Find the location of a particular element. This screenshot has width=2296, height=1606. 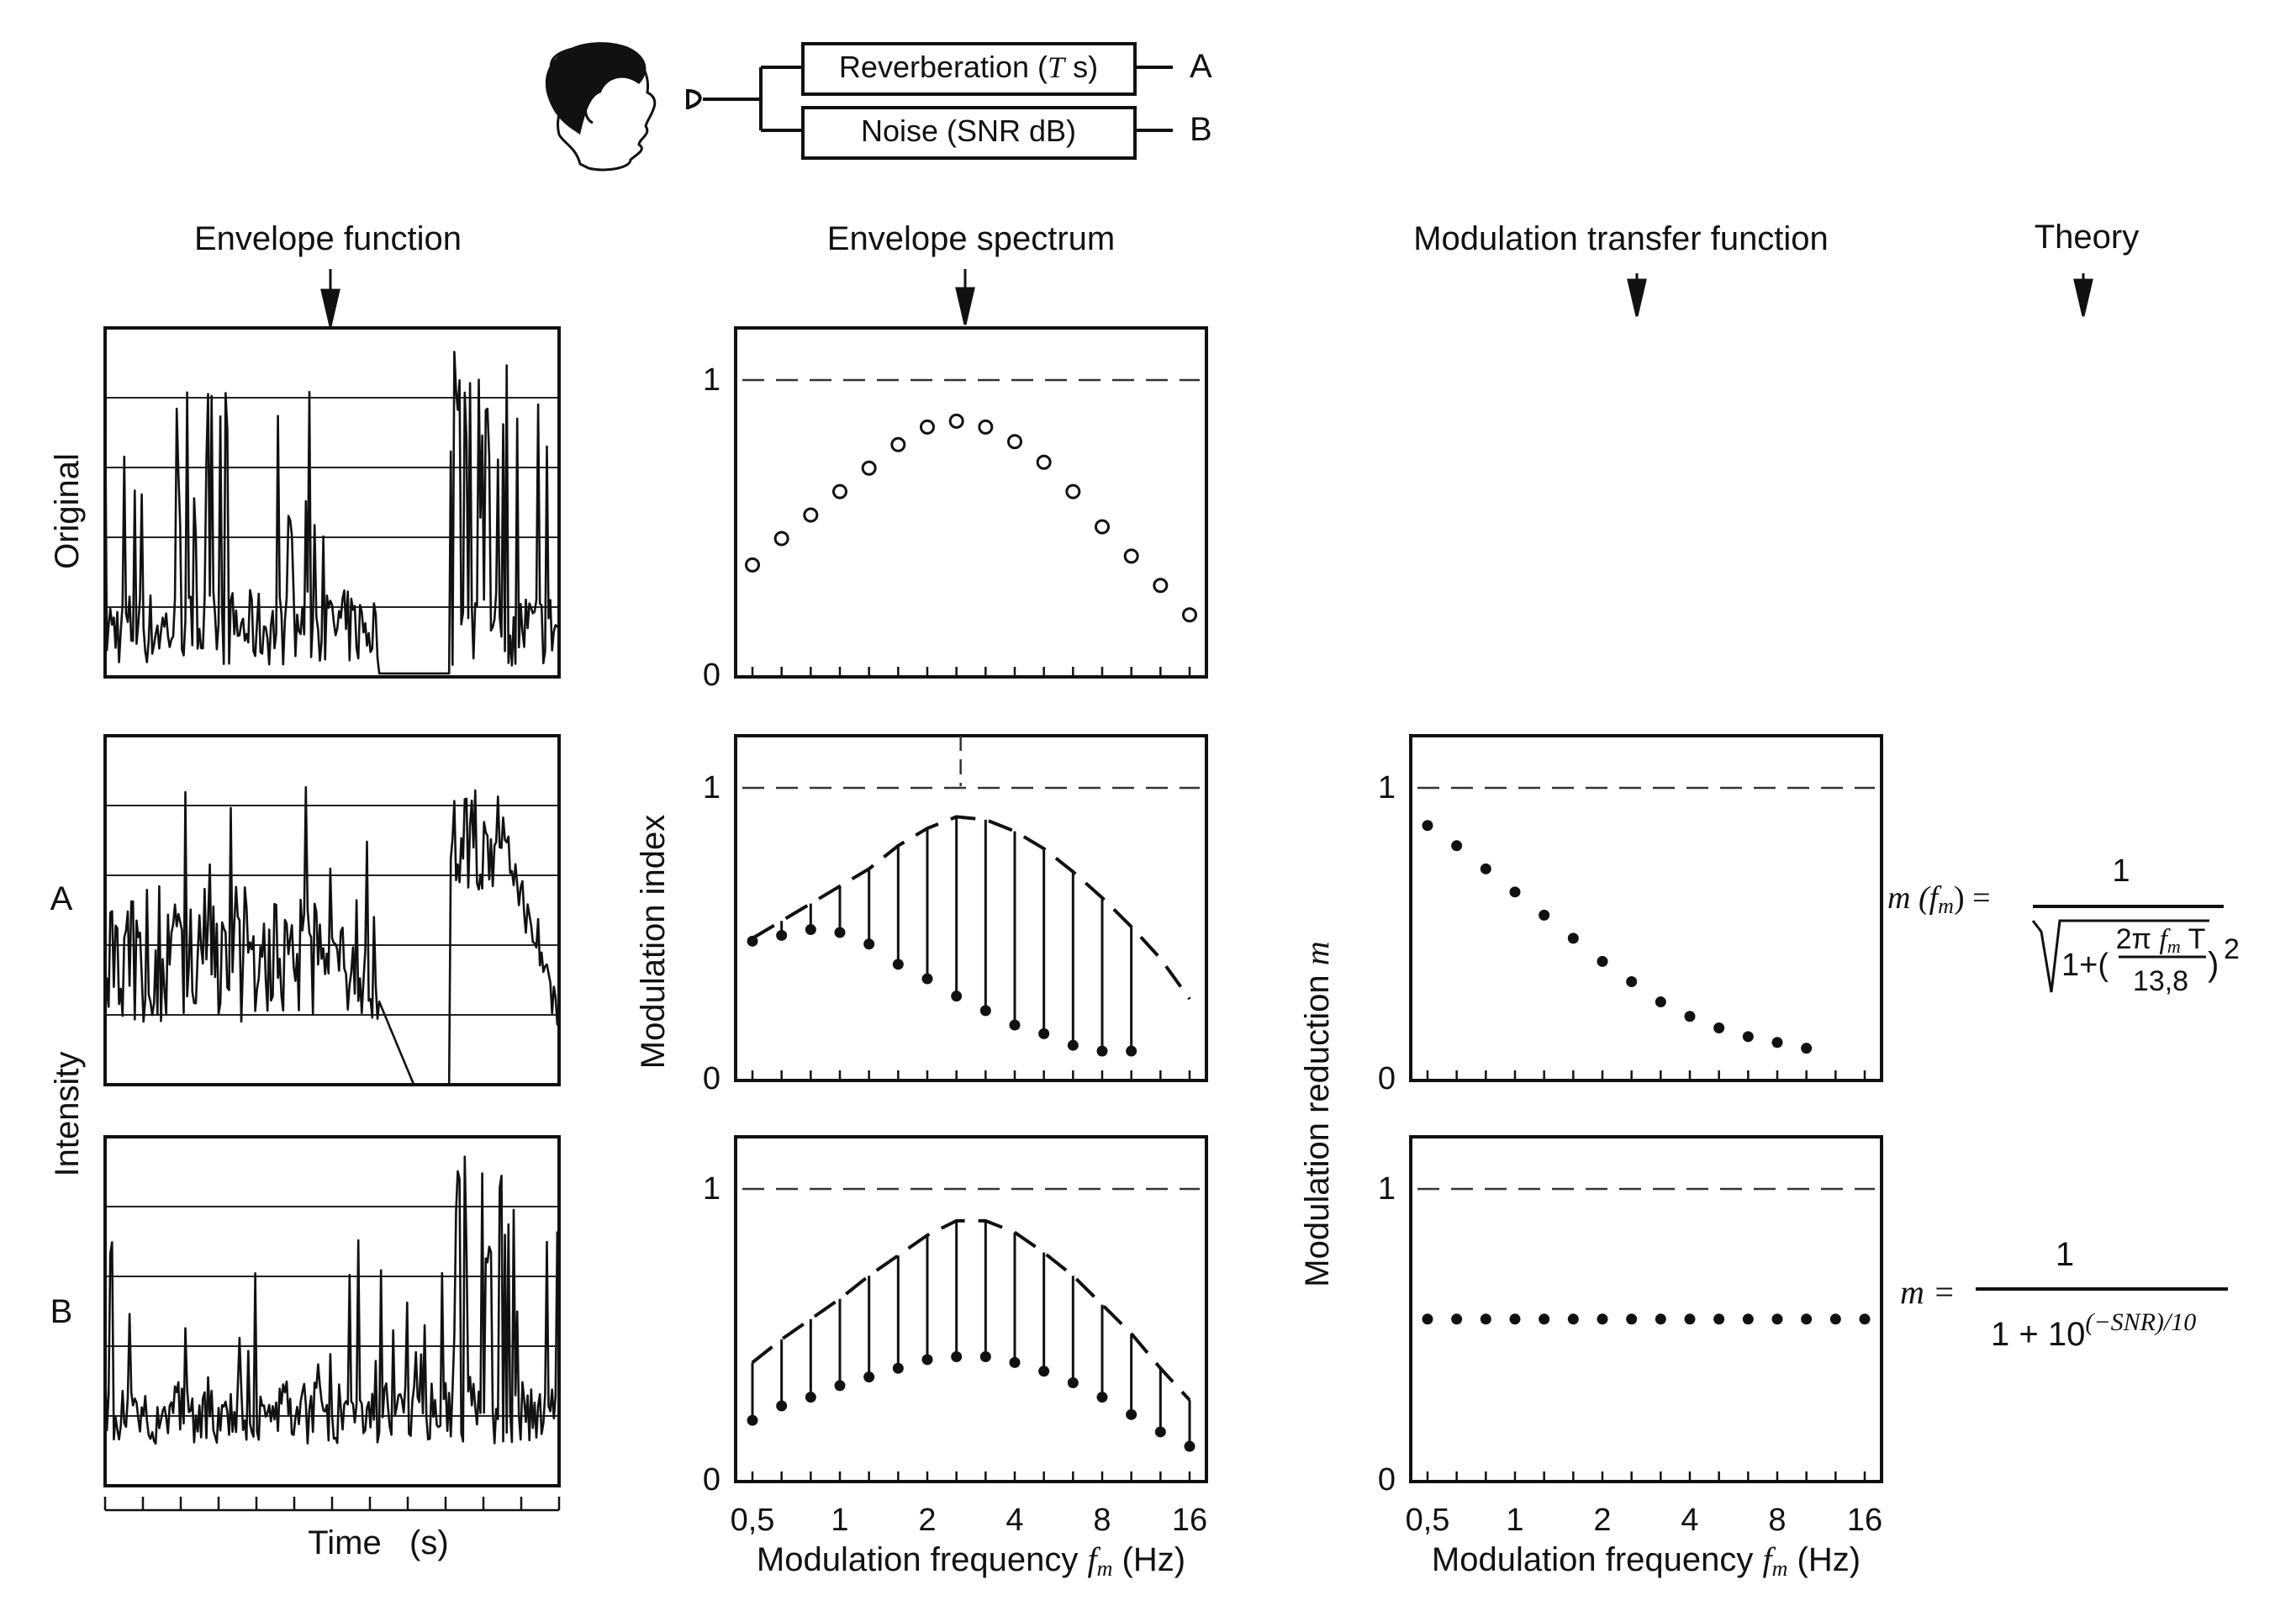

spectrum-a: 10 is located at coordinates (955, 915).